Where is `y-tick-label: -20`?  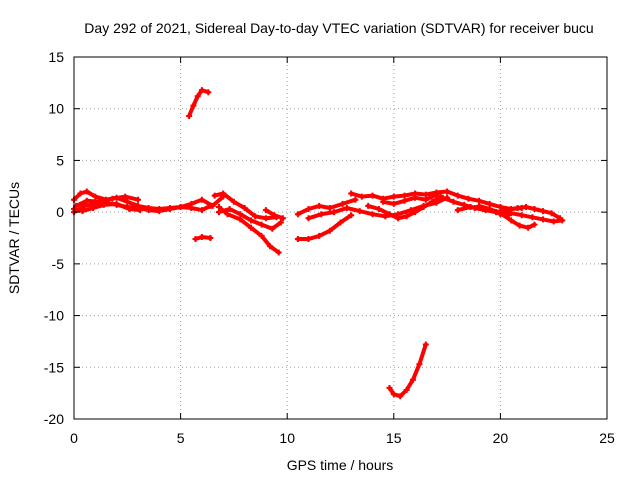
y-tick-label: -20 is located at coordinates (54, 419).